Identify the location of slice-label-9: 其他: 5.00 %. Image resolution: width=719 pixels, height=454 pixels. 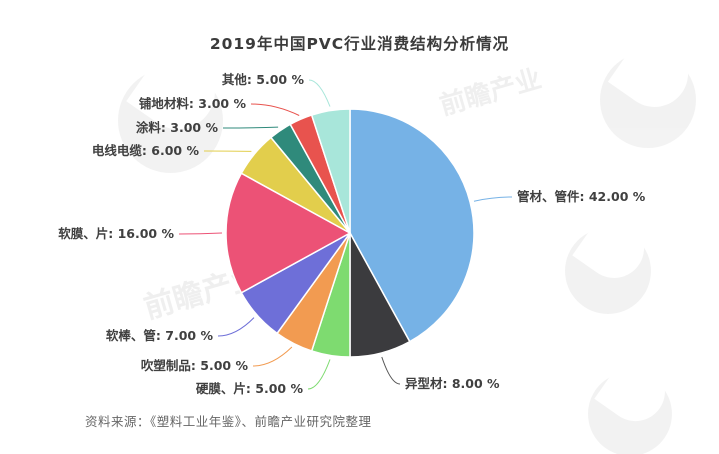
(262, 79).